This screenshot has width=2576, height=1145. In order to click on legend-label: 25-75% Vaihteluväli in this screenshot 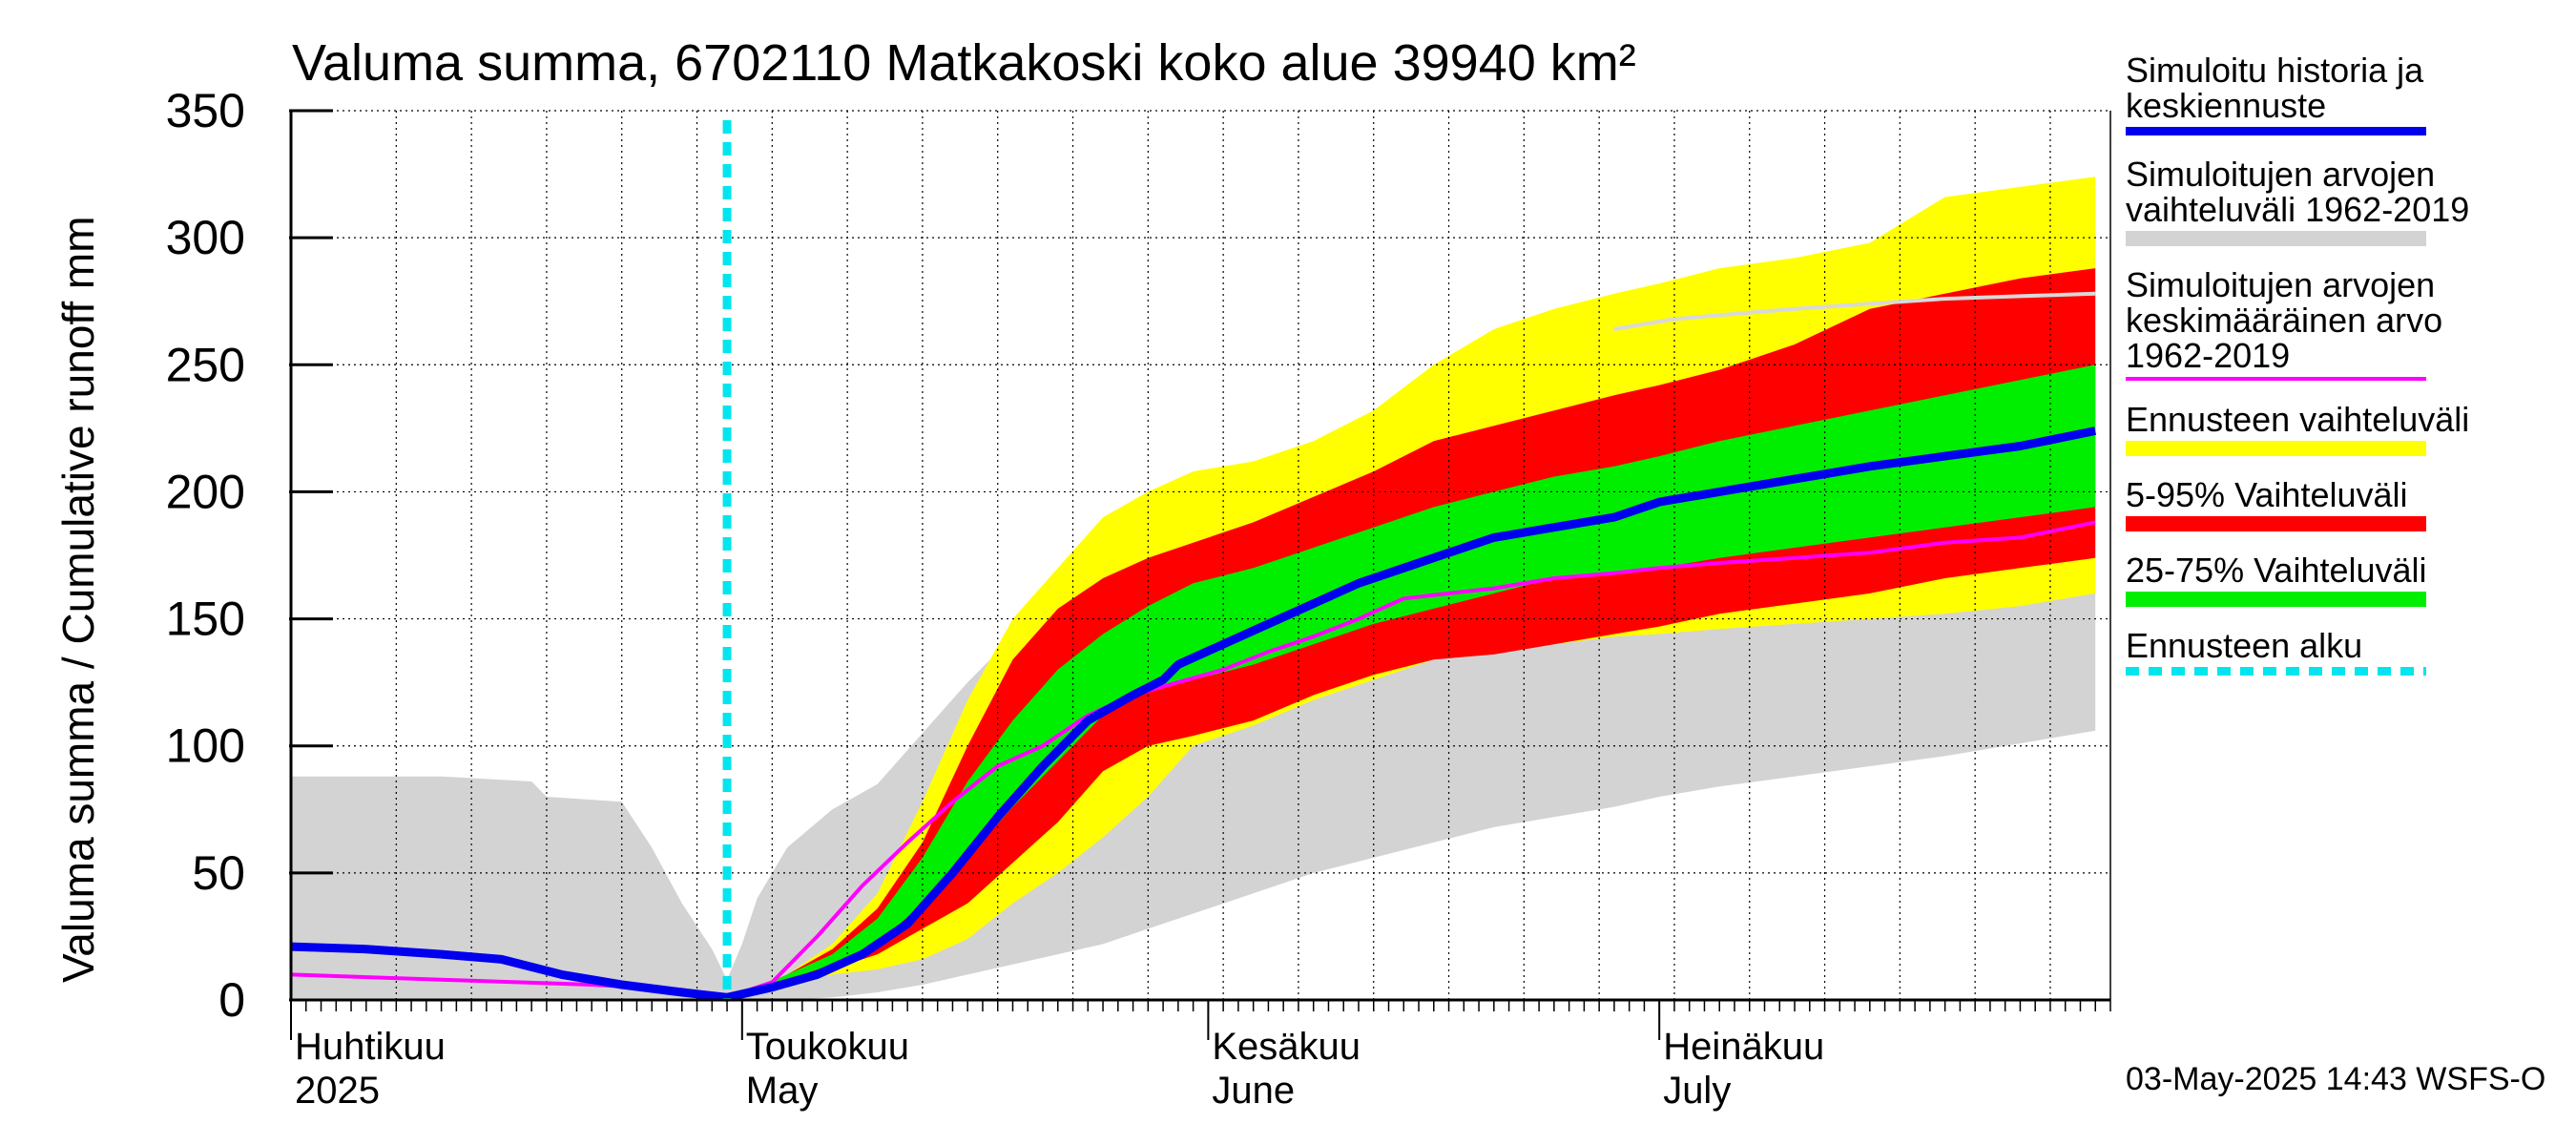, I will do `click(2276, 570)`.